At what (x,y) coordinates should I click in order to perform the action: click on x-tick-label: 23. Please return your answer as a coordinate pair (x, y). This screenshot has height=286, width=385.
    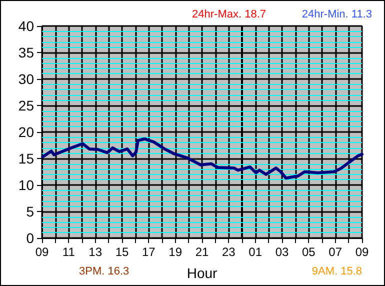
    Looking at the image, I should click on (229, 252).